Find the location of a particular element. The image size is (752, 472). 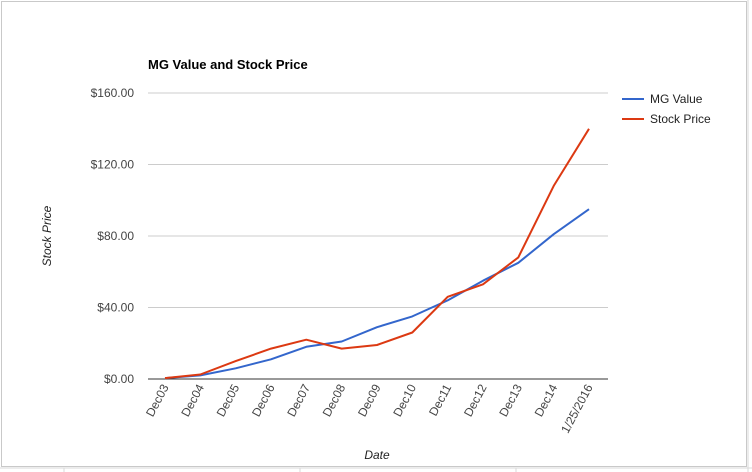

x-axis-title: Date is located at coordinates (377, 455).